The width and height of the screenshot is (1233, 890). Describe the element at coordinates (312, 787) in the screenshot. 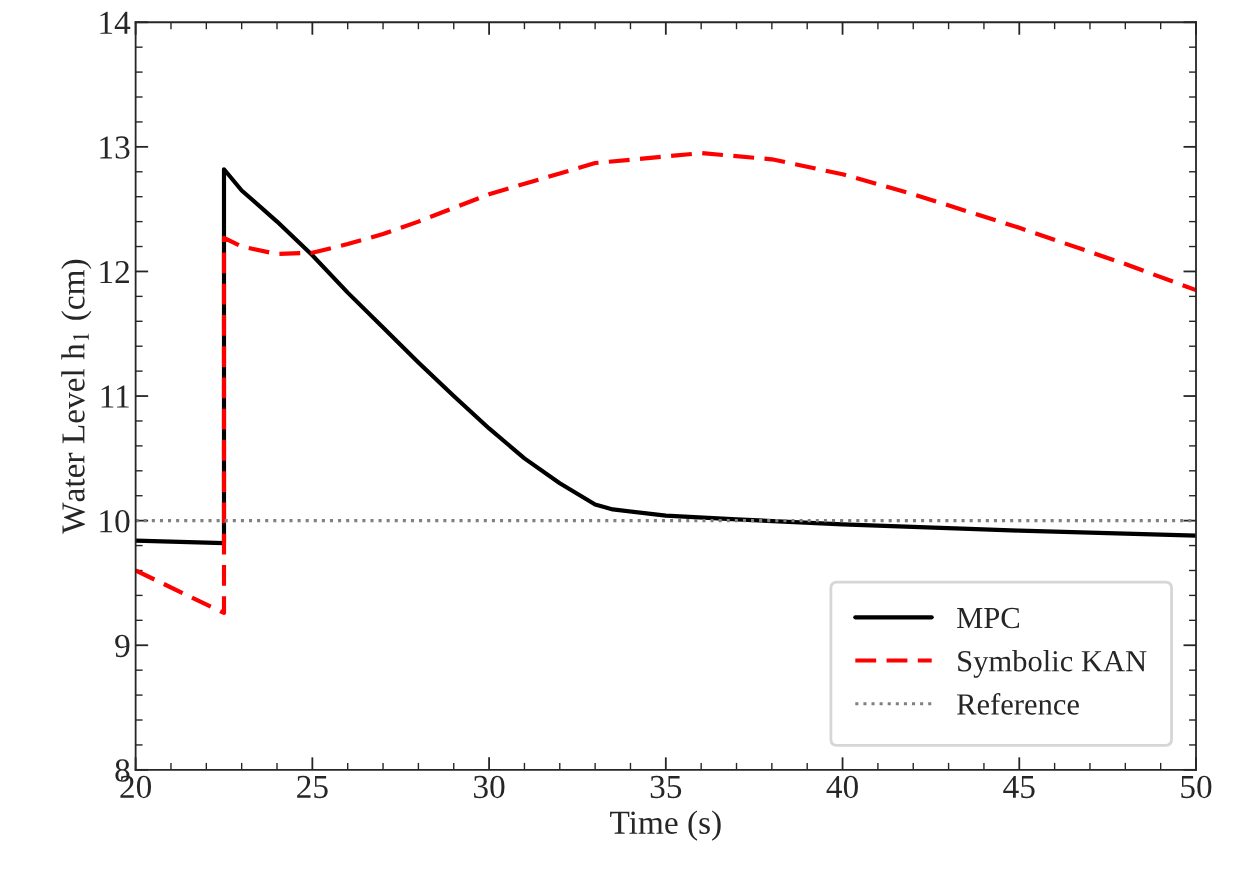

I see `x-tick-label: 25` at that location.